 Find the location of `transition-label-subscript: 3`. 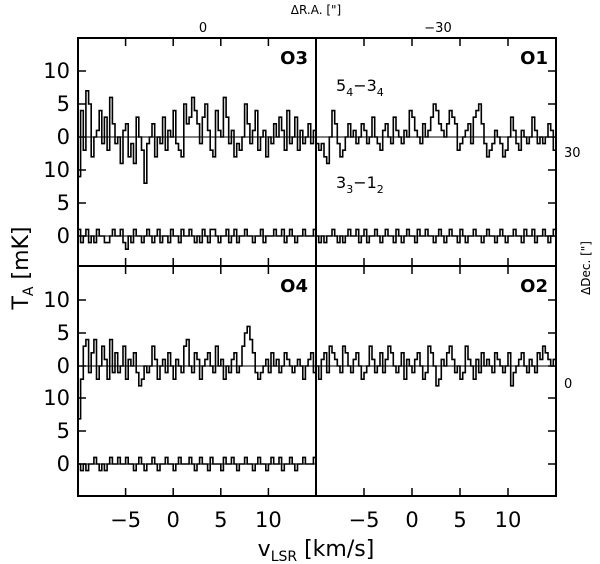

transition-label-subscript: 3 is located at coordinates (349, 189).